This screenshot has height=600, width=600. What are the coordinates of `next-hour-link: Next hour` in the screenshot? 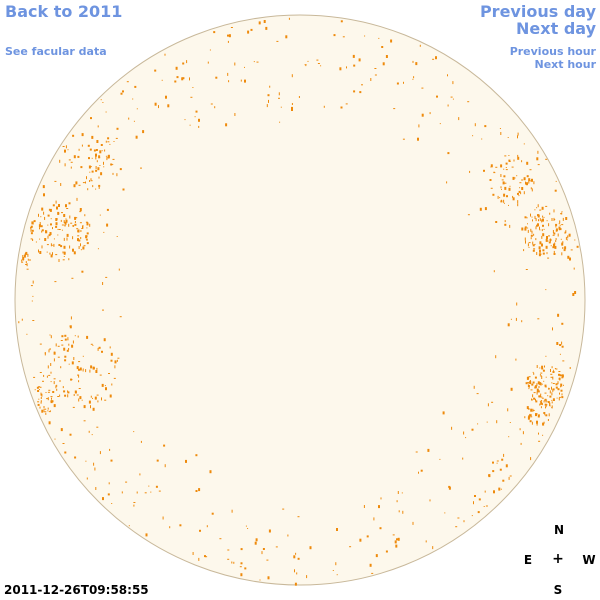 It's located at (565, 64).